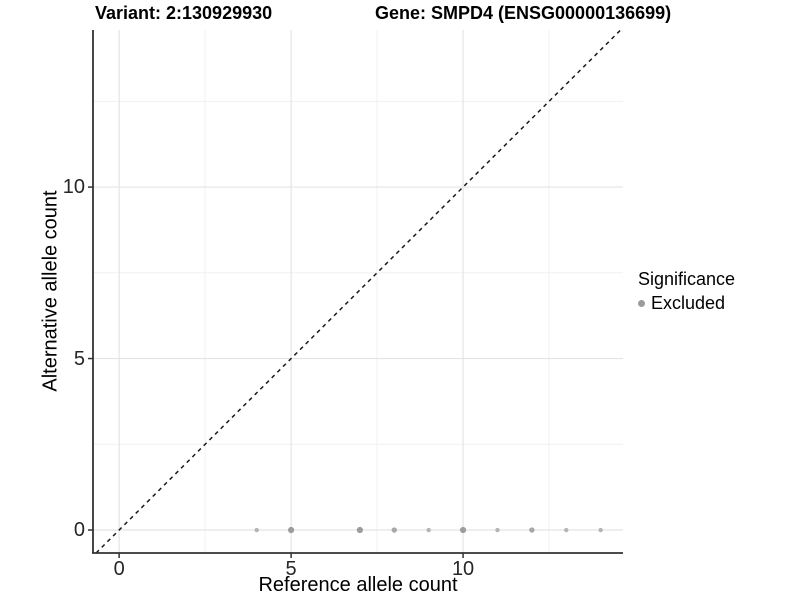  Describe the element at coordinates (119, 569) in the screenshot. I see `x-tick-label: 0` at that location.